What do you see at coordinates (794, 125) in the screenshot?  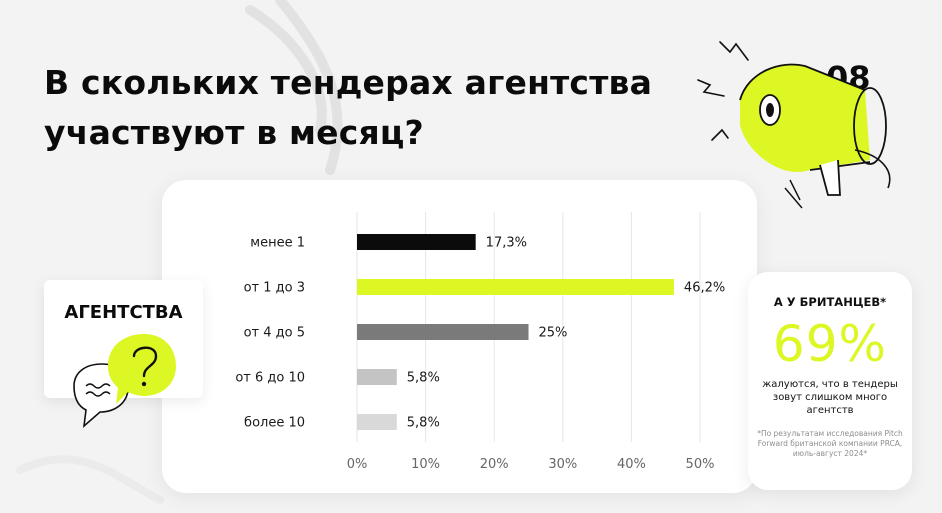 I see `megaphone-icon` at bounding box center [794, 125].